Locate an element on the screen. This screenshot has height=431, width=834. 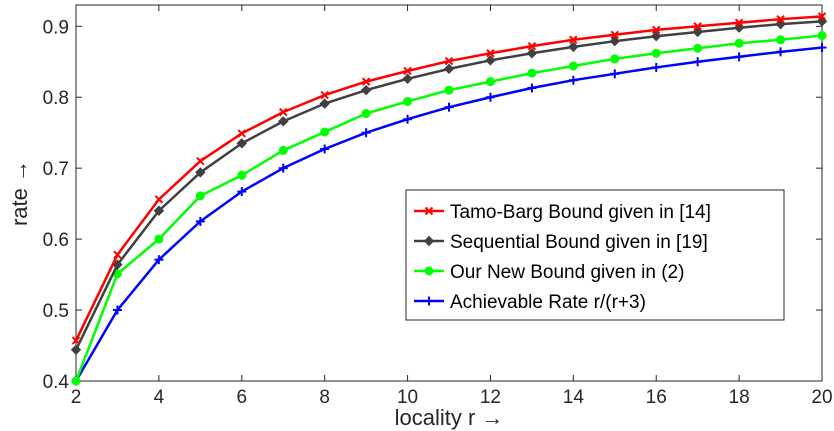
x-tick-label: 18 is located at coordinates (739, 397).